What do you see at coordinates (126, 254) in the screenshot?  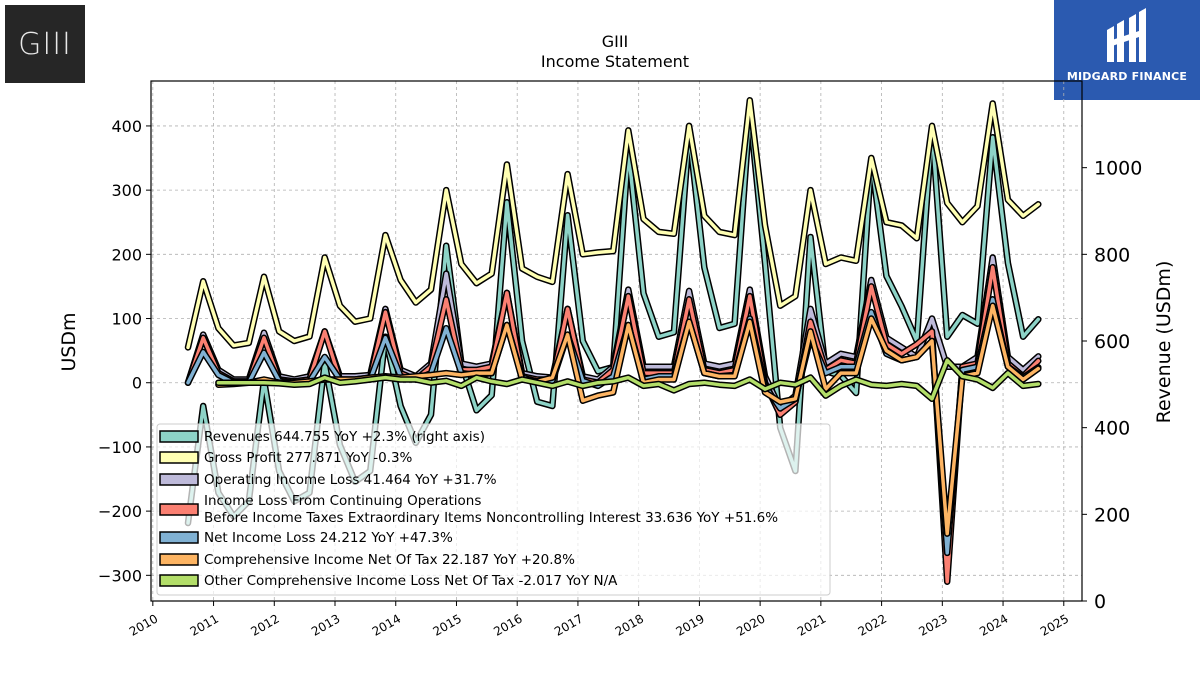 I see `y-tick-label: 200` at bounding box center [126, 254].